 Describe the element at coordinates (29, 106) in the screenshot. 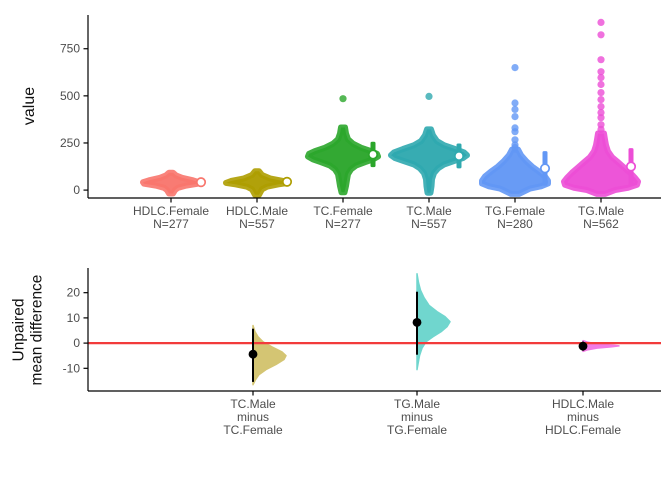

I see `y-axis-title-value: value` at that location.